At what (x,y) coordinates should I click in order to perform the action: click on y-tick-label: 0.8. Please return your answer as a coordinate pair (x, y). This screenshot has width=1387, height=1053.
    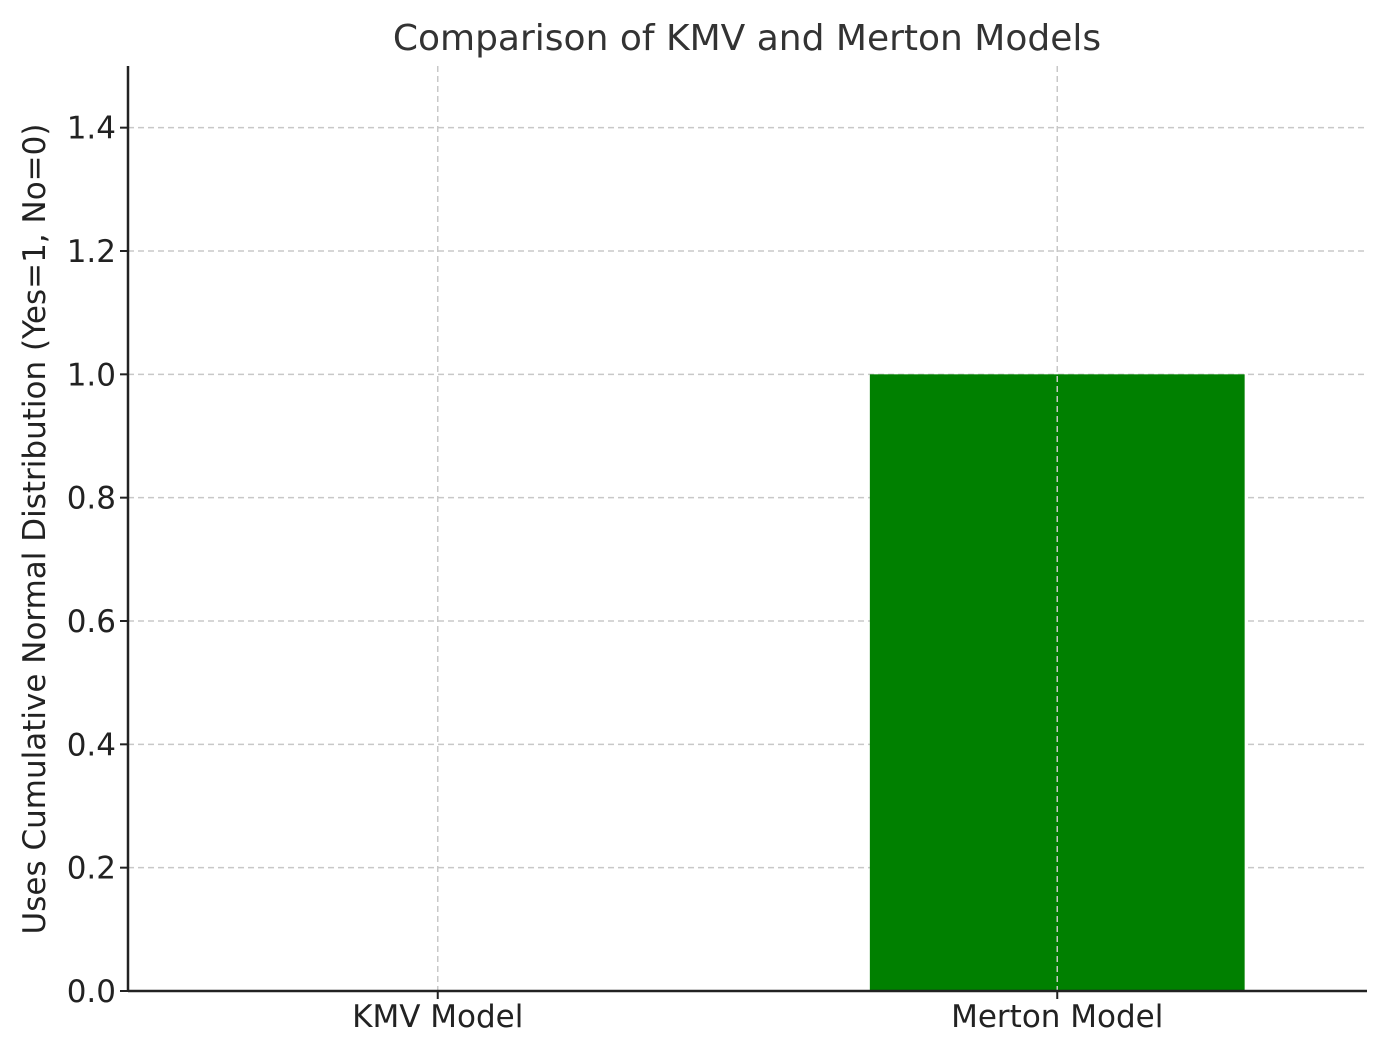
    Looking at the image, I should click on (91, 499).